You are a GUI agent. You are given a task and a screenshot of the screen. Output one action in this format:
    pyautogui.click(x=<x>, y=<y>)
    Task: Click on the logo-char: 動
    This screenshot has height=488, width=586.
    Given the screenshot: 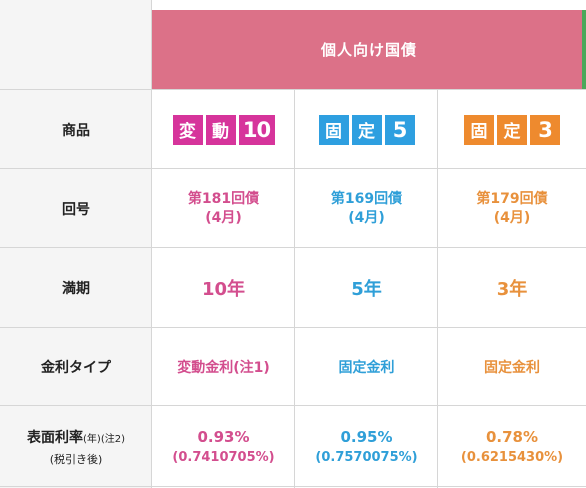 What is the action you would take?
    pyautogui.click(x=220, y=129)
    